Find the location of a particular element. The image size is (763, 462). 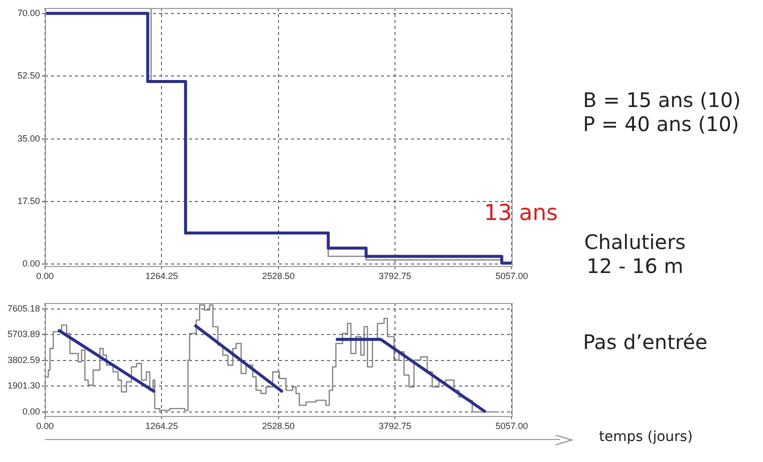

text: Chalutiers 12 - 16 m is located at coordinates (635, 254).